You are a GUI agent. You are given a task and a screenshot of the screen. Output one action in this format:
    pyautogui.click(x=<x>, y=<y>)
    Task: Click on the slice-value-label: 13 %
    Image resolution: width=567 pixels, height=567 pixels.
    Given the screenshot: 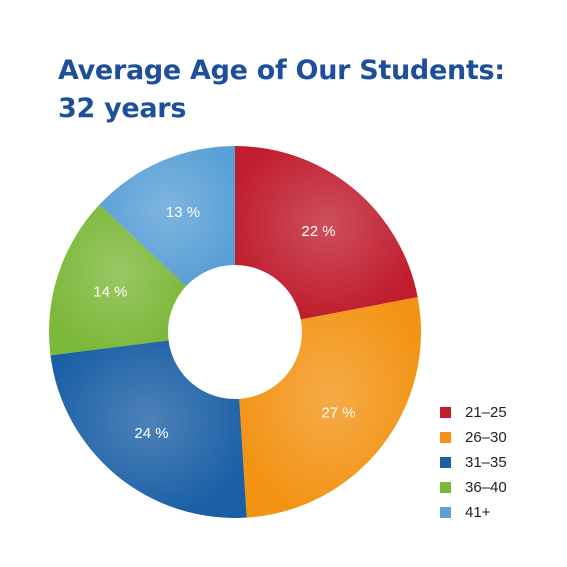 What is the action you would take?
    pyautogui.click(x=183, y=212)
    